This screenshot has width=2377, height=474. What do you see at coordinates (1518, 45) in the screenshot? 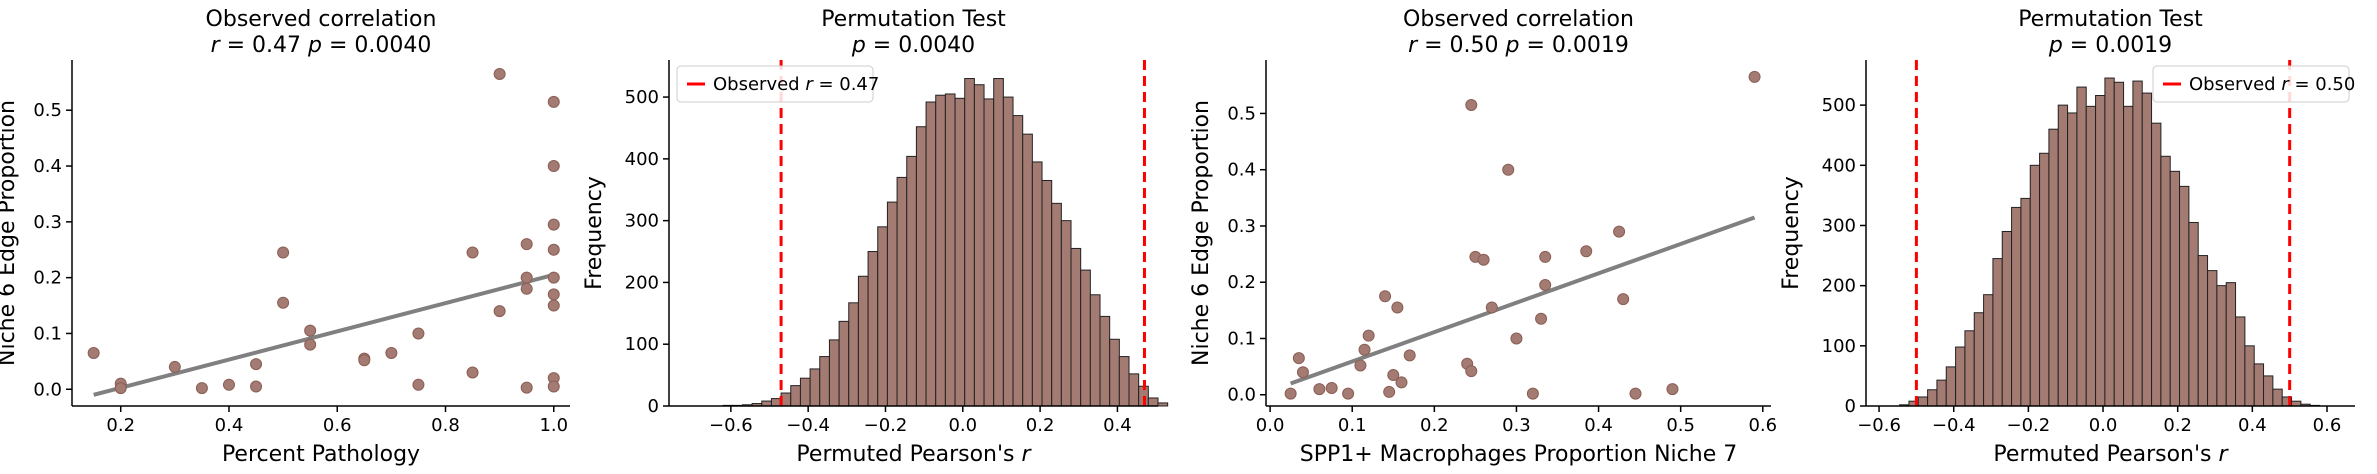
I see `chart-subtitle: r = 0.50 p = 0.0019` at bounding box center [1518, 45].